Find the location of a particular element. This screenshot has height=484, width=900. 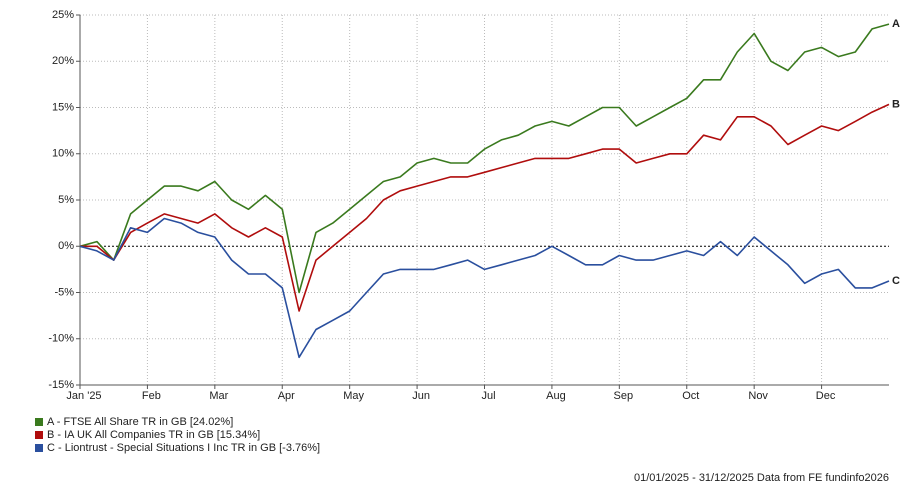

end-label: C is located at coordinates (896, 281).